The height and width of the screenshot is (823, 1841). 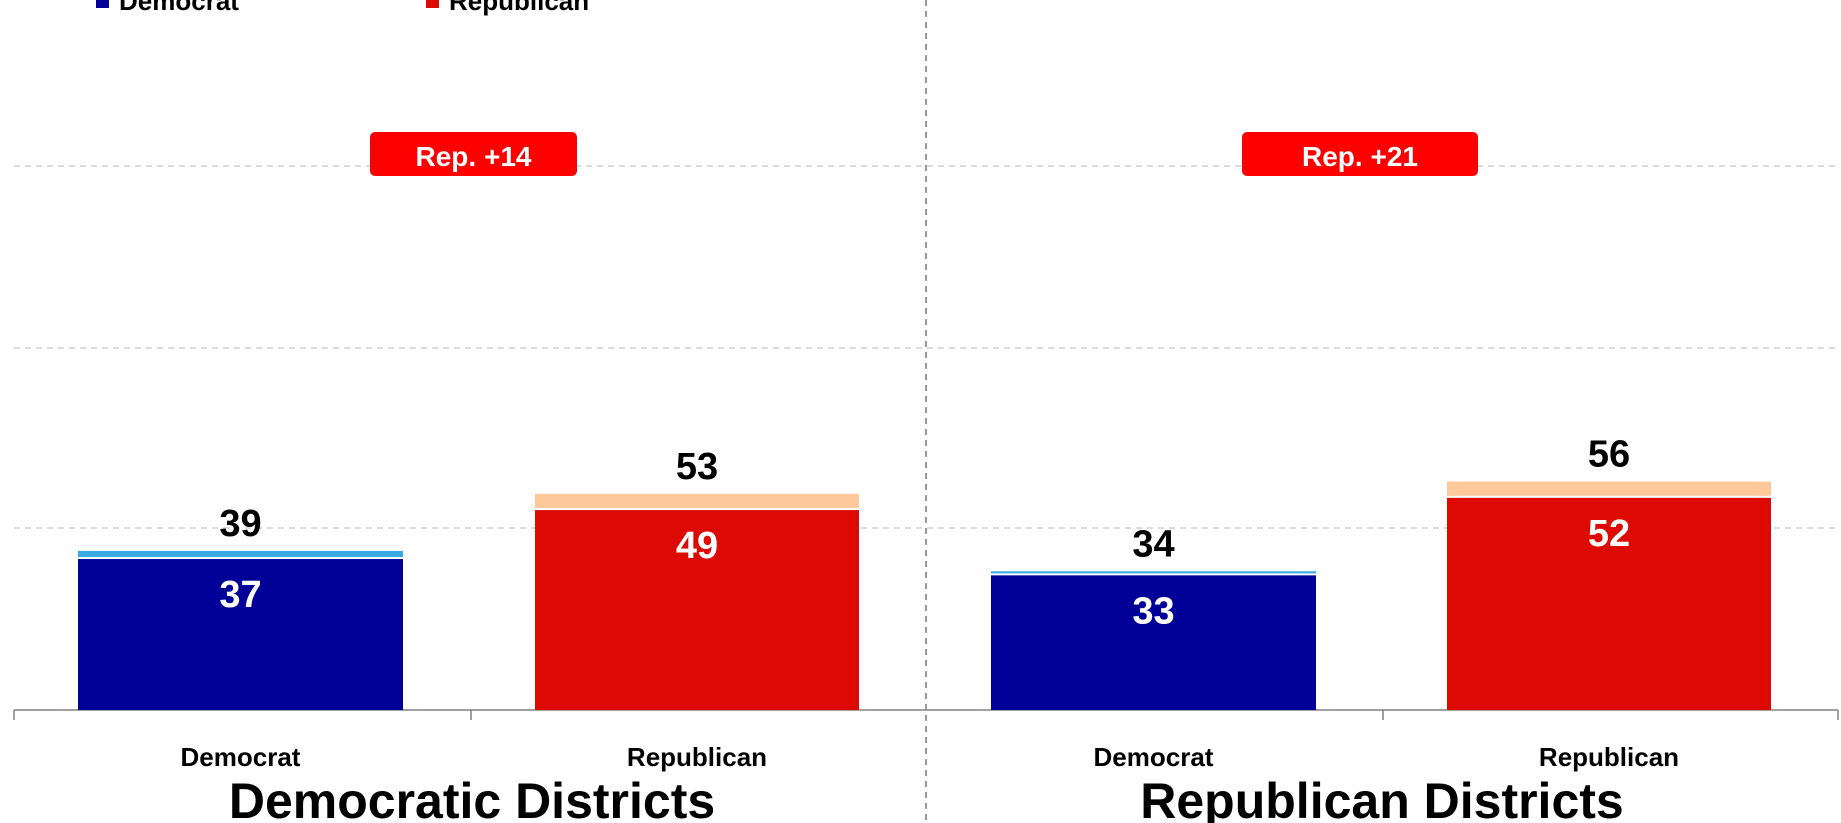 What do you see at coordinates (102, 4) in the screenshot?
I see `legend-swatch-democrat` at bounding box center [102, 4].